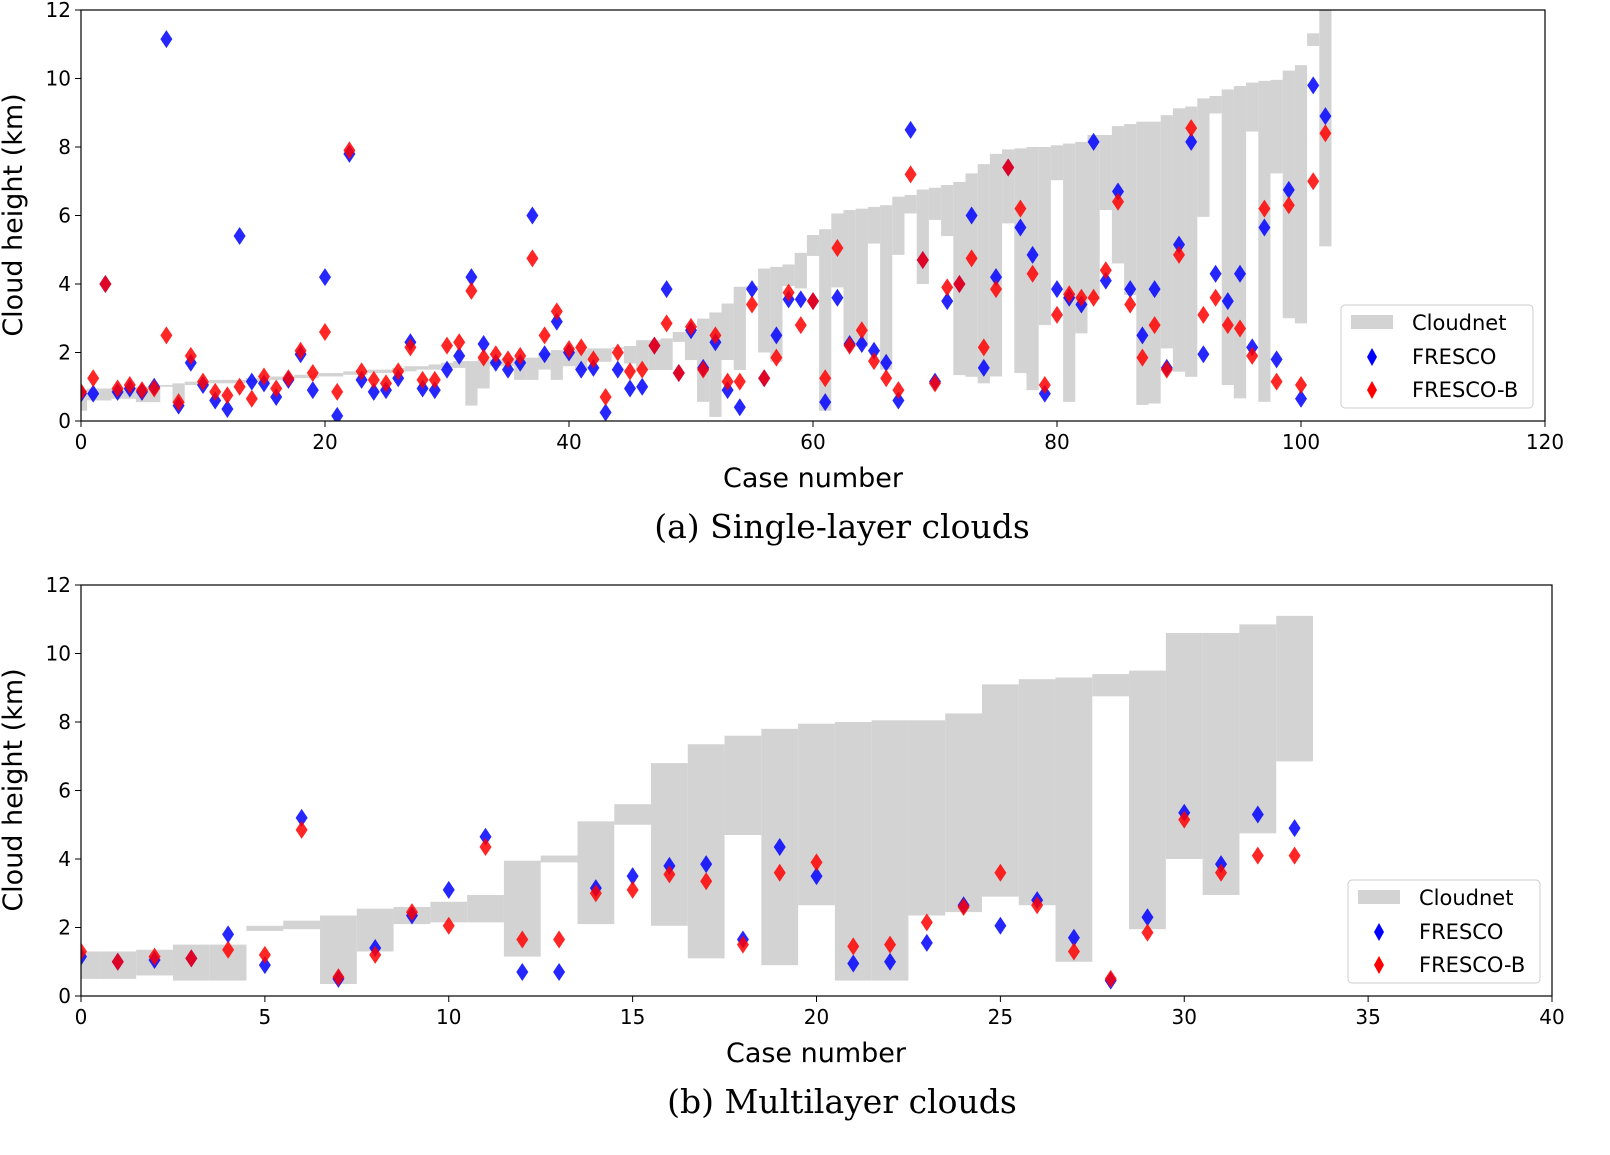  What do you see at coordinates (1444, 931) in the screenshot?
I see `legend: Cloudnet FRESCO FRESCO-B` at bounding box center [1444, 931].